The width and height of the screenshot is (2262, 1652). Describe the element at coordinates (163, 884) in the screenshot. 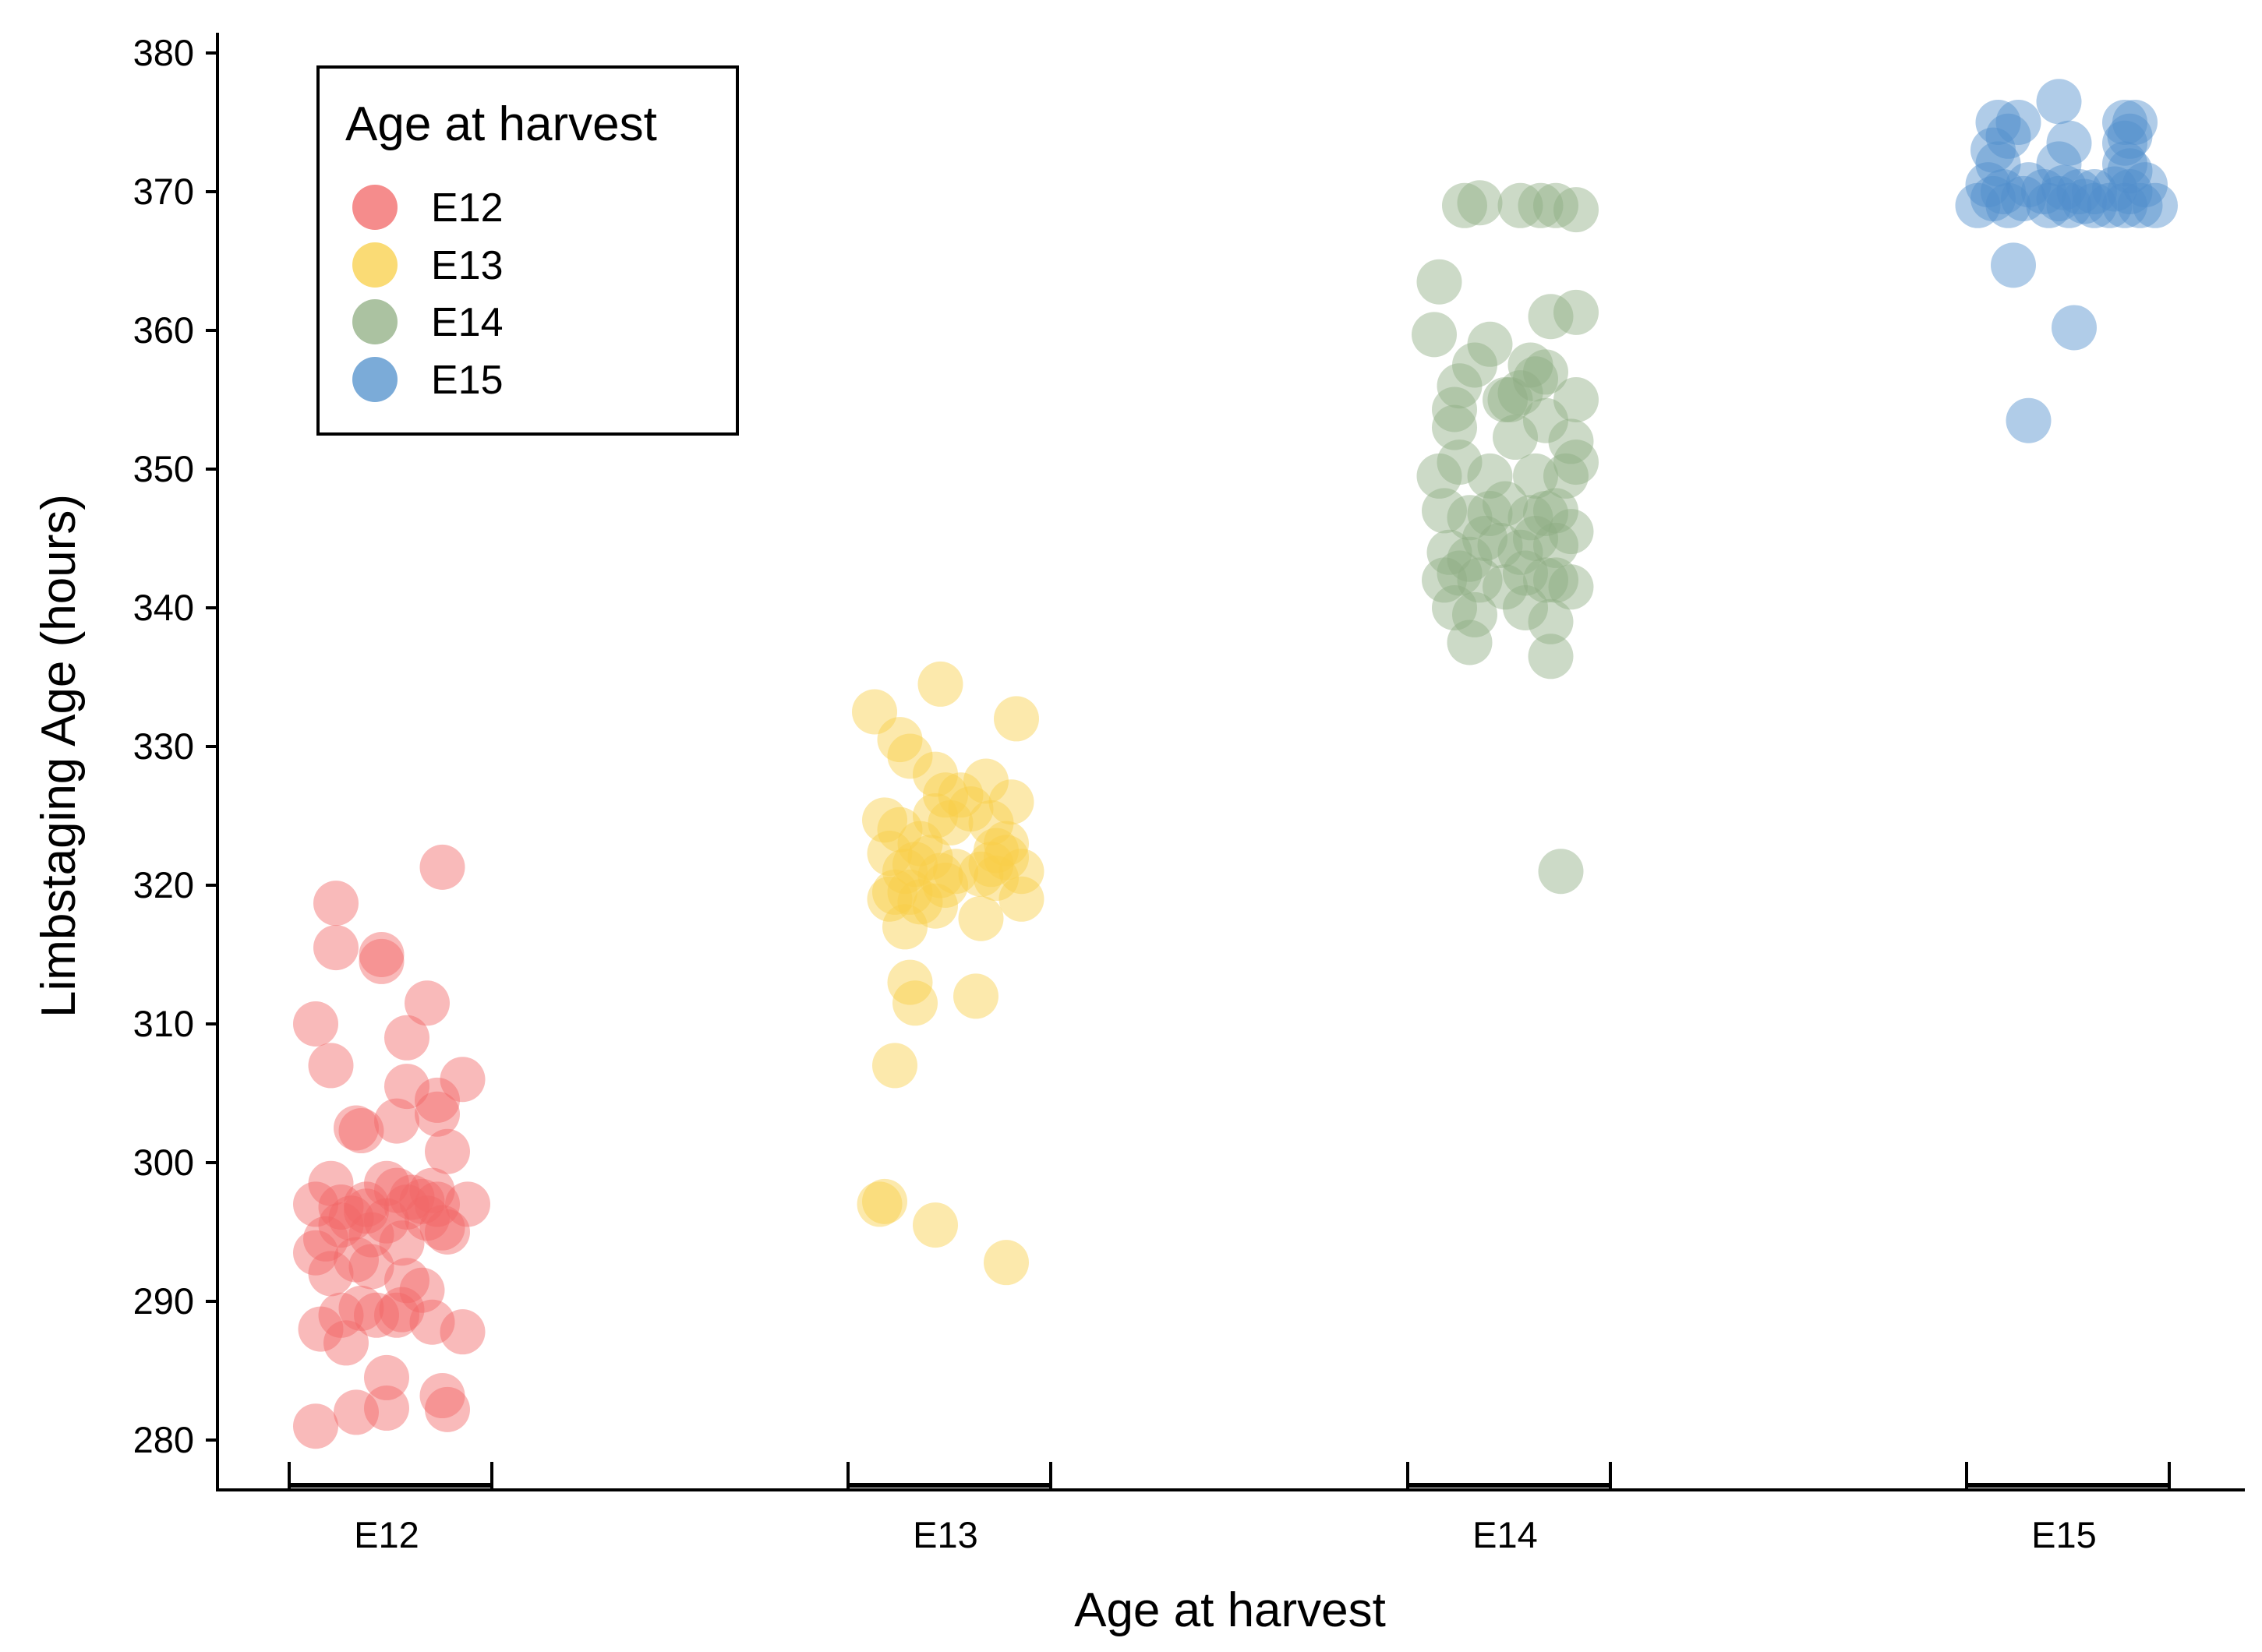

I see `y-tick-label: 320` at that location.